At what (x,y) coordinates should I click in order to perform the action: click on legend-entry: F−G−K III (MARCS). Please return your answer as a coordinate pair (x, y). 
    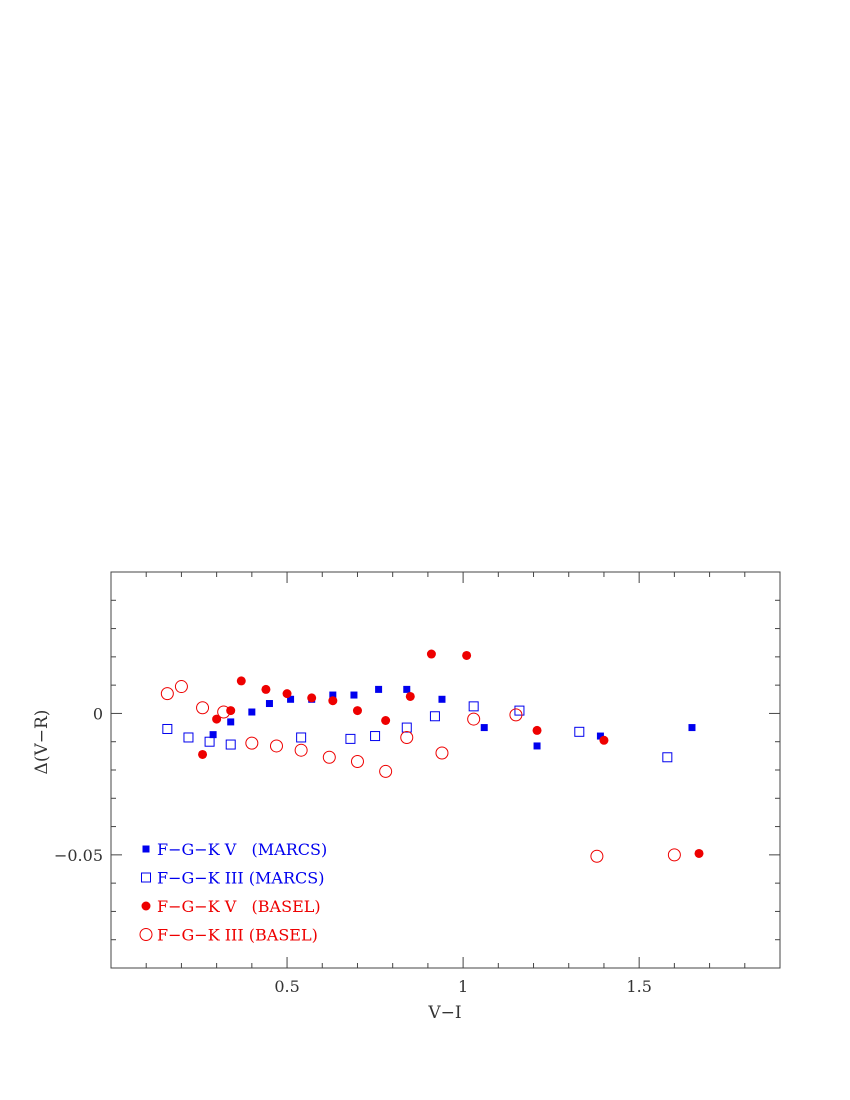
    Looking at the image, I should click on (232, 878).